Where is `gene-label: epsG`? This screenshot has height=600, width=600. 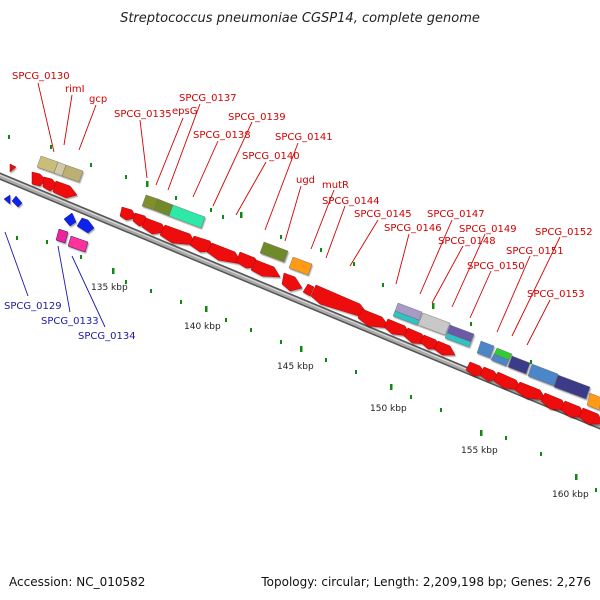 gene-label: epsG is located at coordinates (184, 111).